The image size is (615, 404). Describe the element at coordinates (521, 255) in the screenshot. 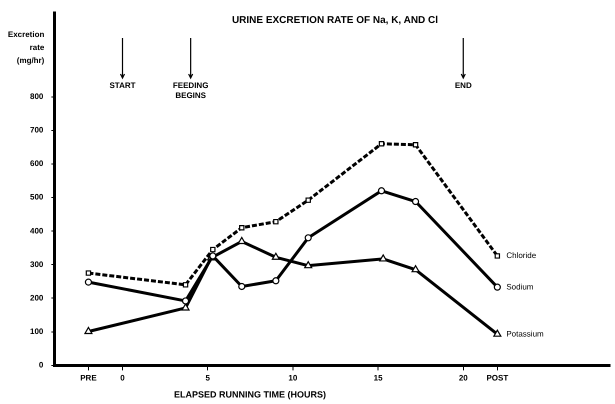

I see `series-label: Chloride` at that location.